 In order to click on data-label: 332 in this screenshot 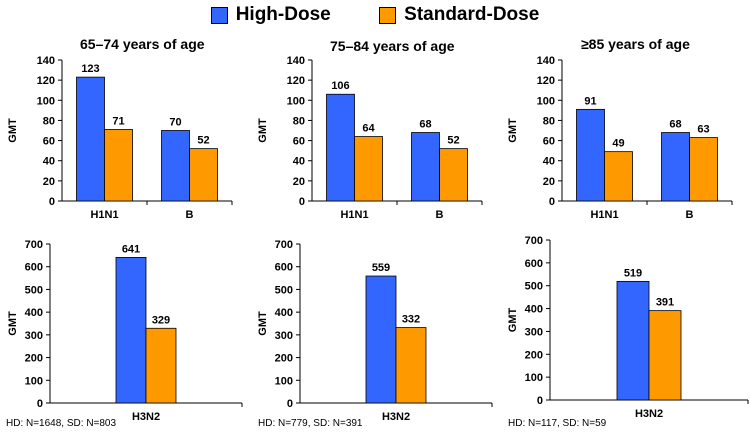, I will do `click(411, 320)`.